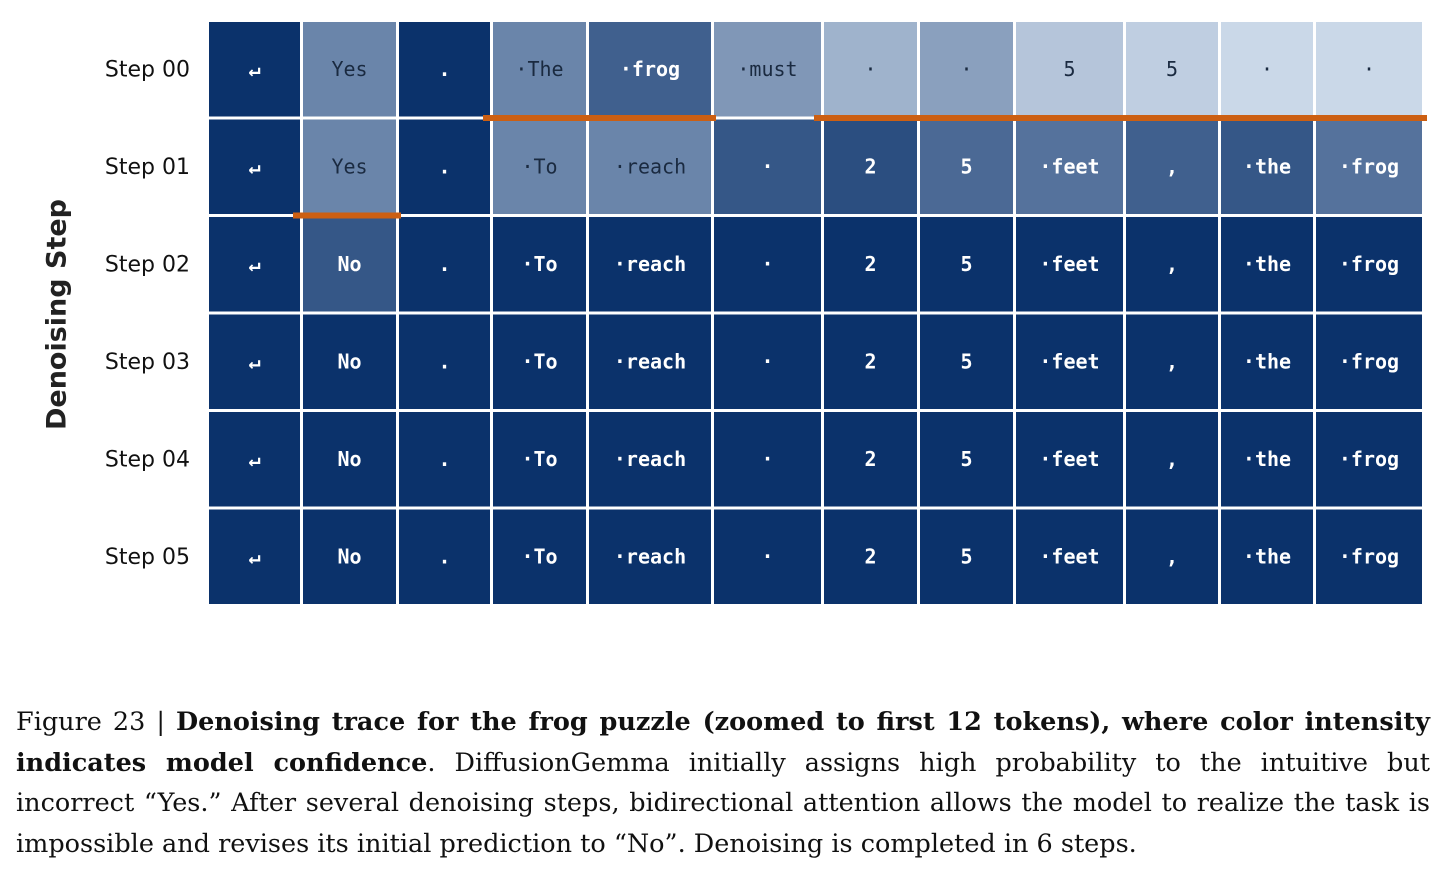 The height and width of the screenshot is (875, 1443). Describe the element at coordinates (147, 69) in the screenshot. I see `row-label: Step 00` at that location.